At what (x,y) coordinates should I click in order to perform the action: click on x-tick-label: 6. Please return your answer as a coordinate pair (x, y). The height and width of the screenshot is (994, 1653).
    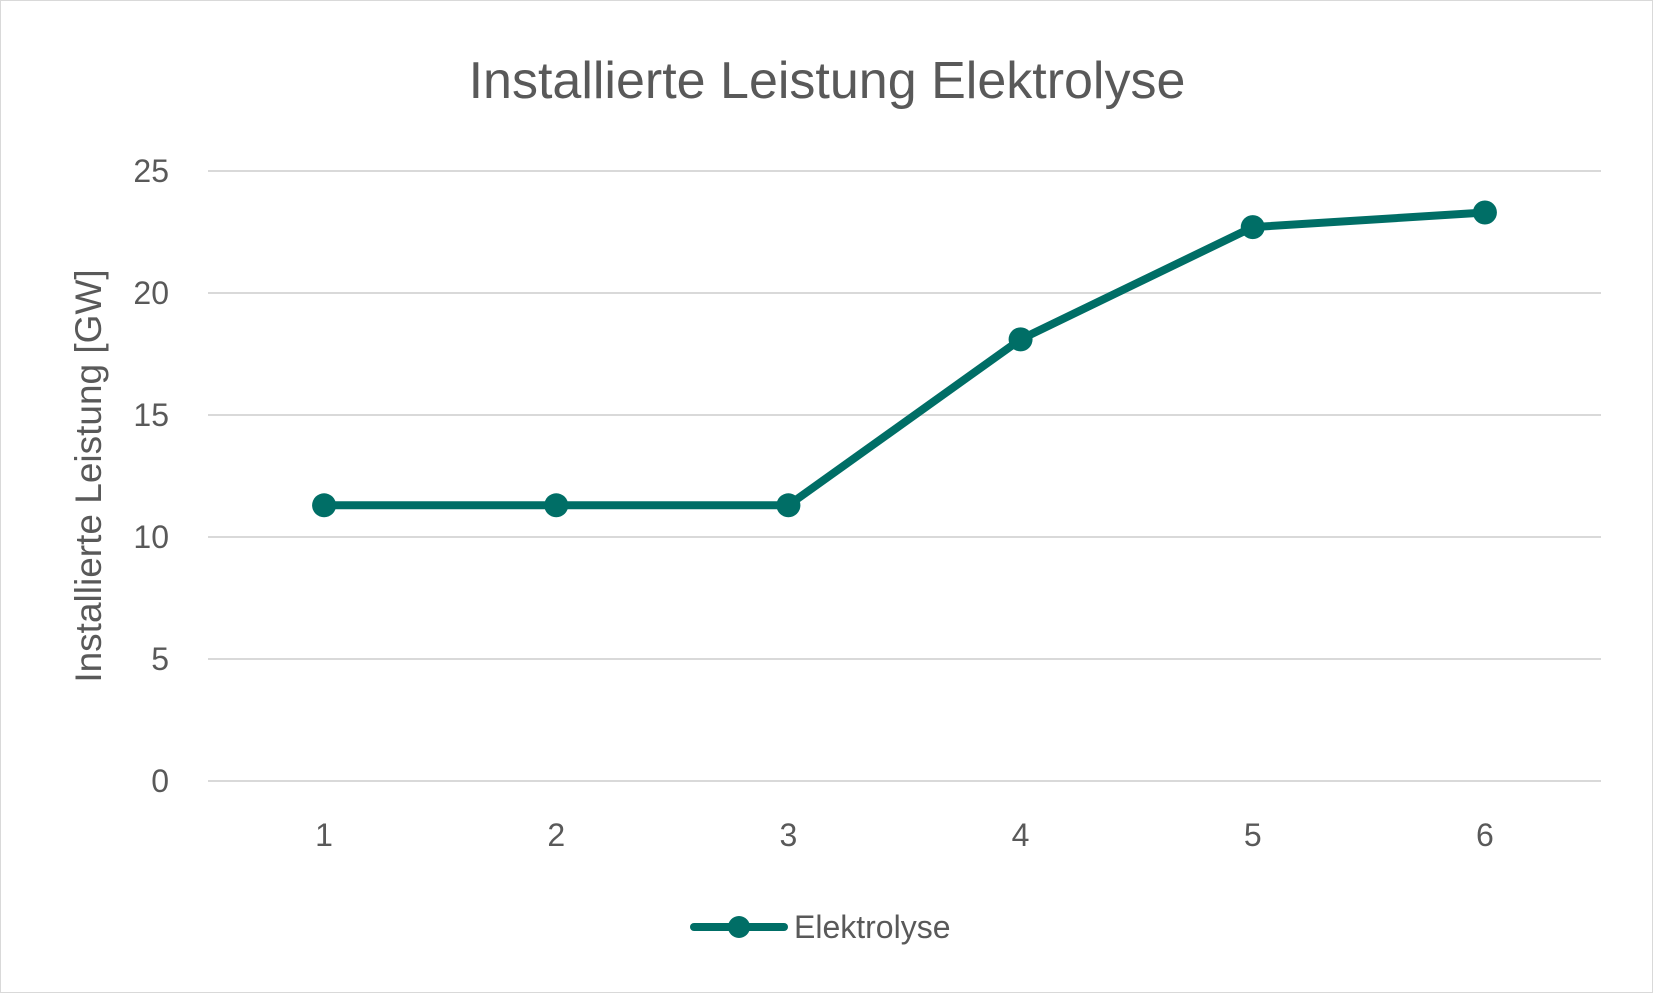
    Looking at the image, I should click on (1485, 835).